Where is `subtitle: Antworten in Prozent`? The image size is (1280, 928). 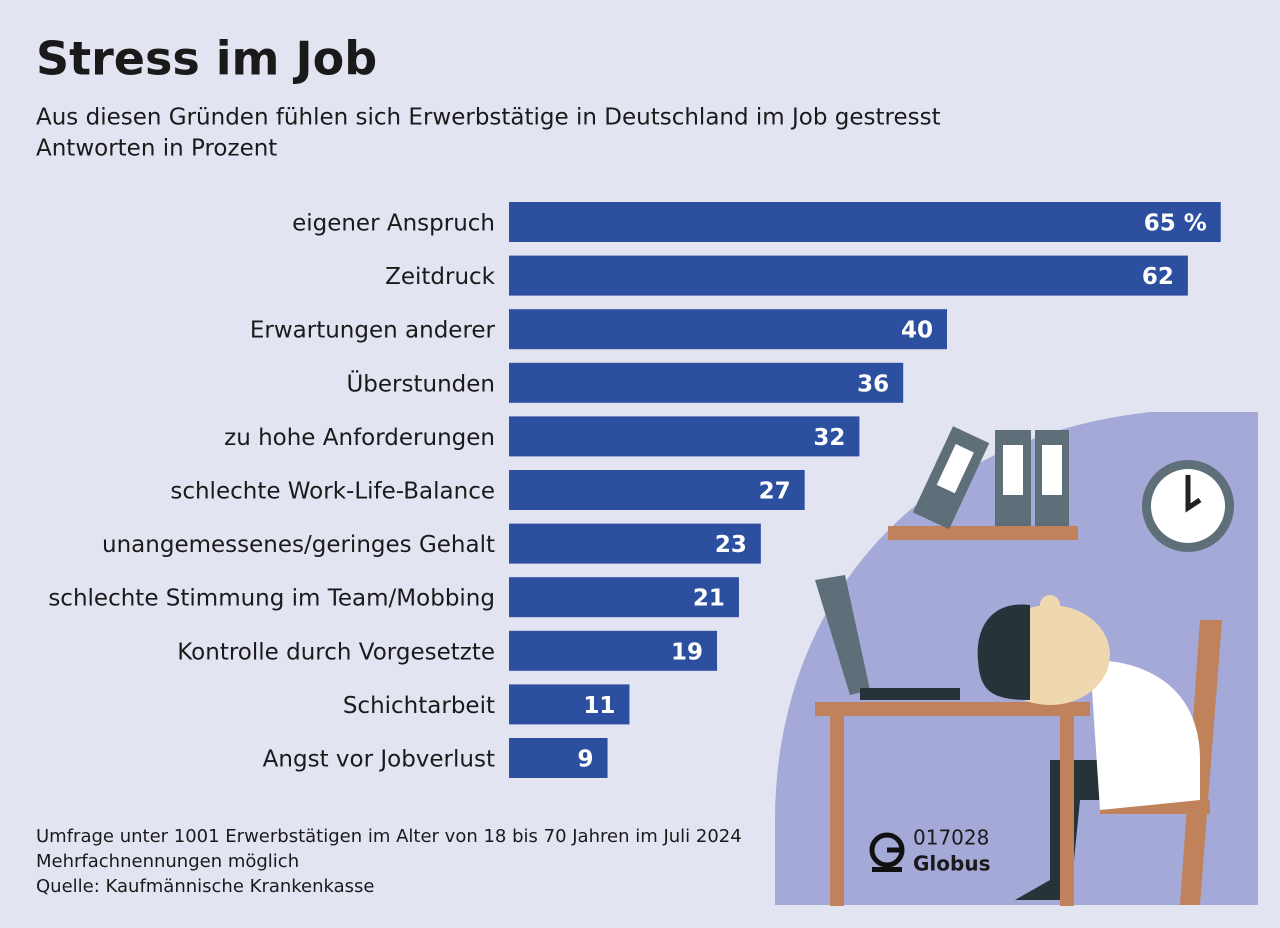 subtitle: Antworten in Prozent is located at coordinates (156, 149).